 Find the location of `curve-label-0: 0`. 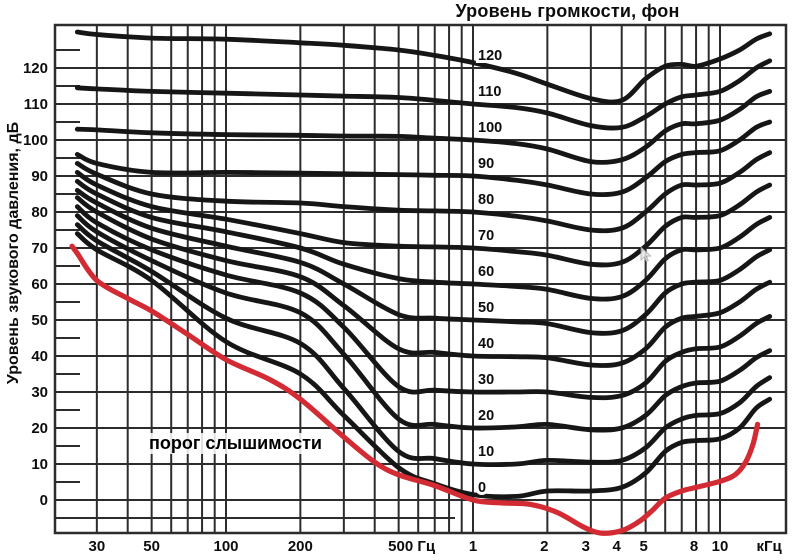

curve-label-0: 0 is located at coordinates (482, 488).